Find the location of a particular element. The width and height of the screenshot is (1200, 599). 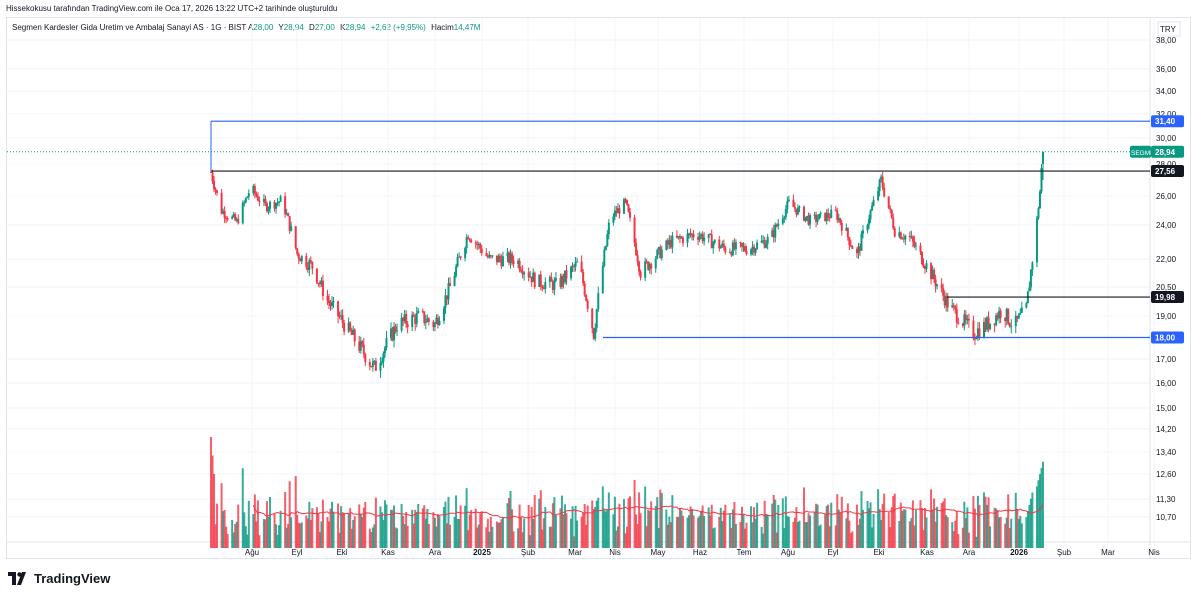

level-tag is located at coordinates (1167, 171).